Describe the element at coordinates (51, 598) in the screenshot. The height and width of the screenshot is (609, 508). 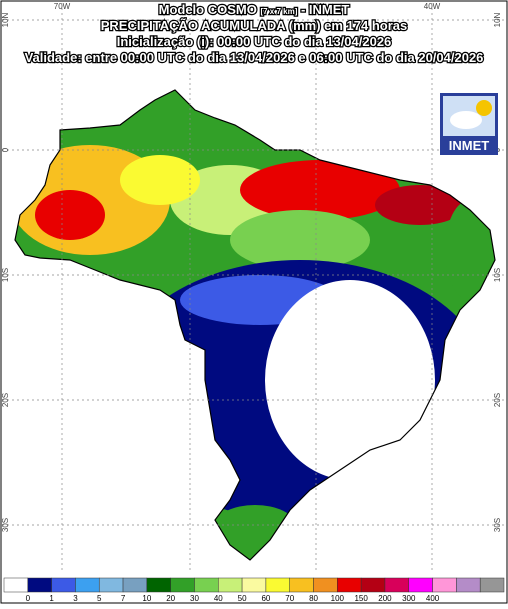
I see `legend-label: 1` at that location.